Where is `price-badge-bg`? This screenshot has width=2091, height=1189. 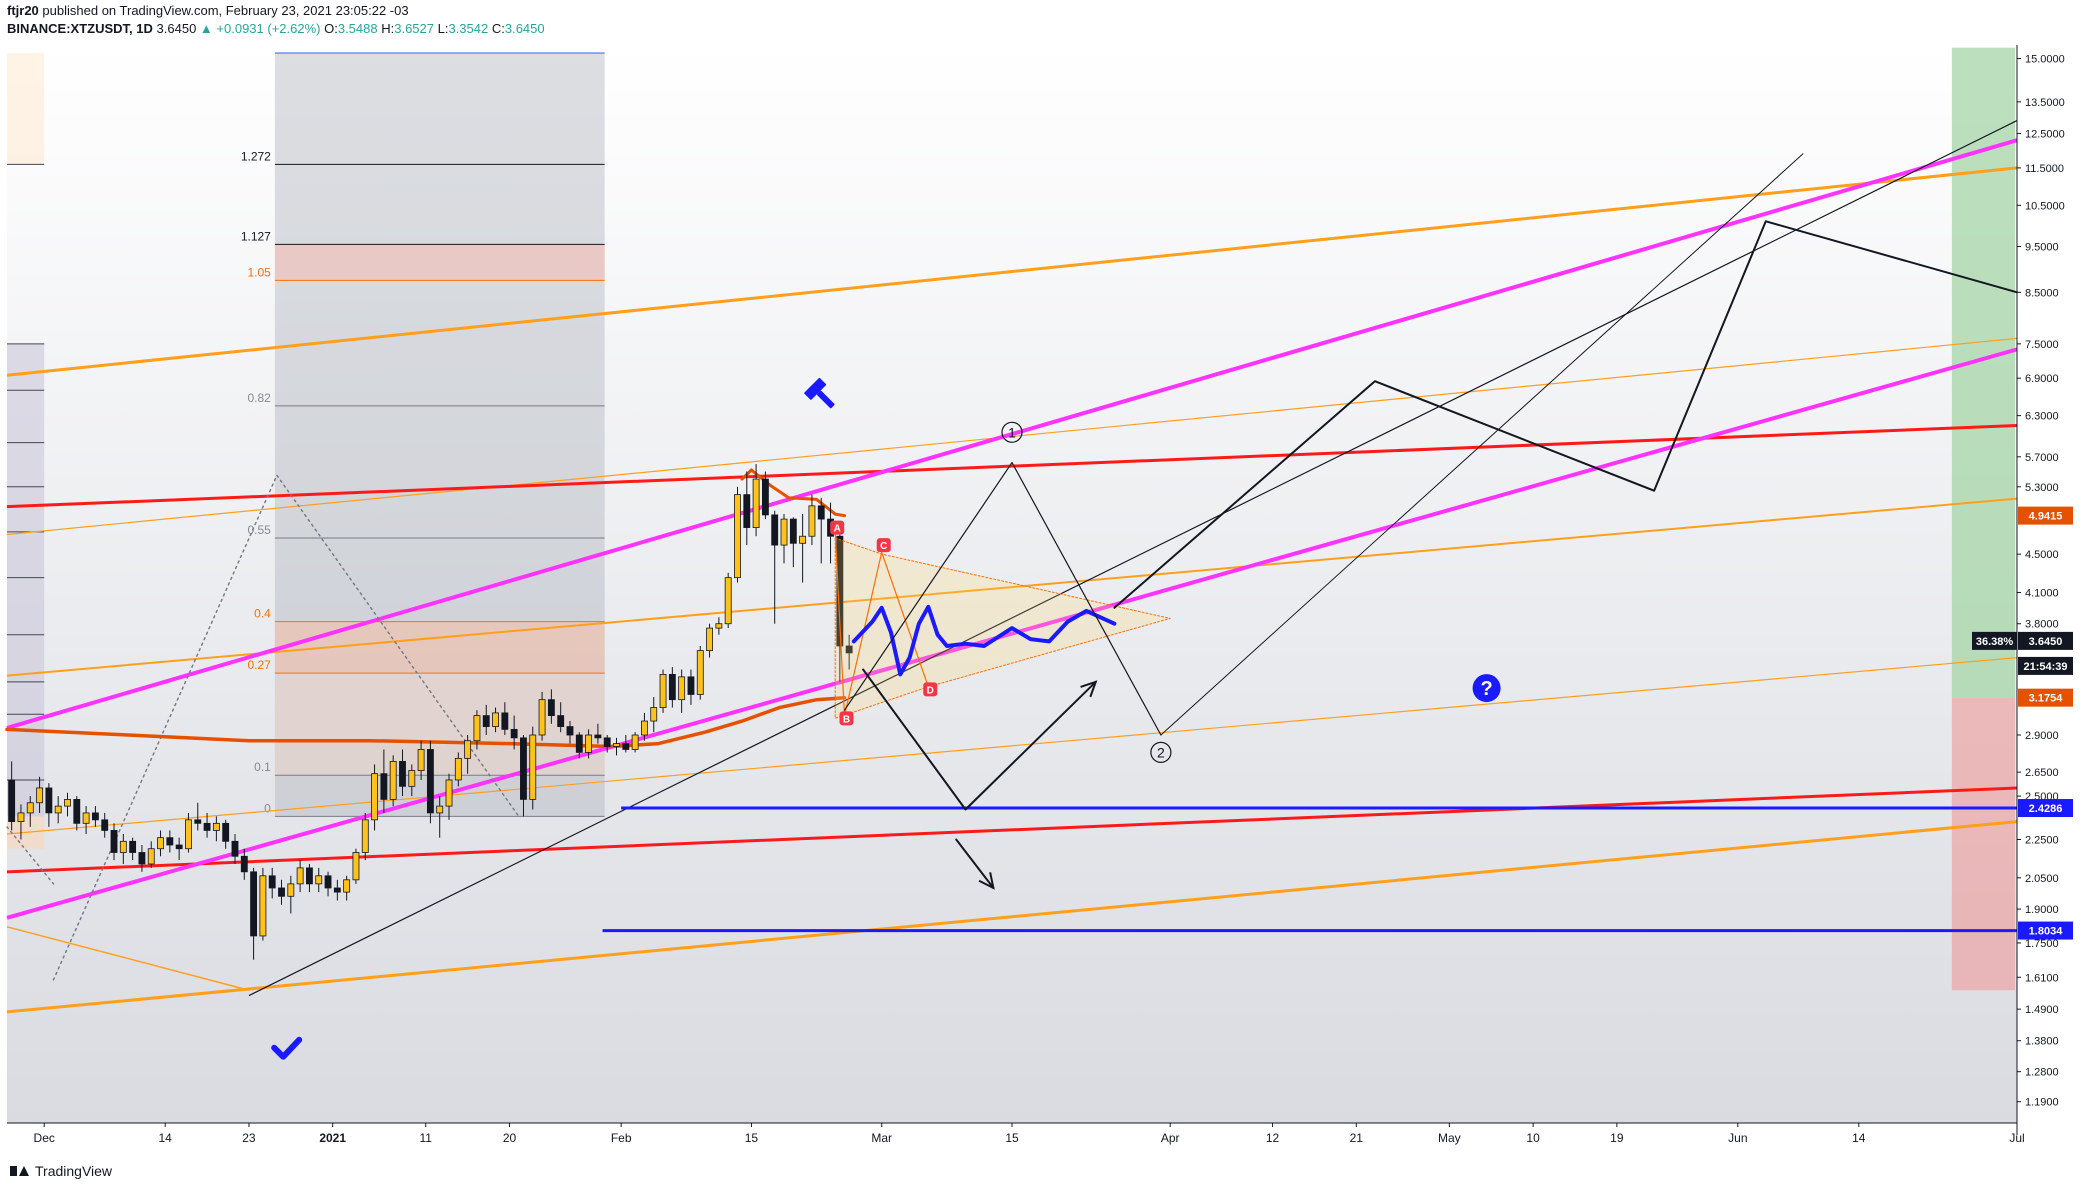
price-badge-bg is located at coordinates (2045, 665).